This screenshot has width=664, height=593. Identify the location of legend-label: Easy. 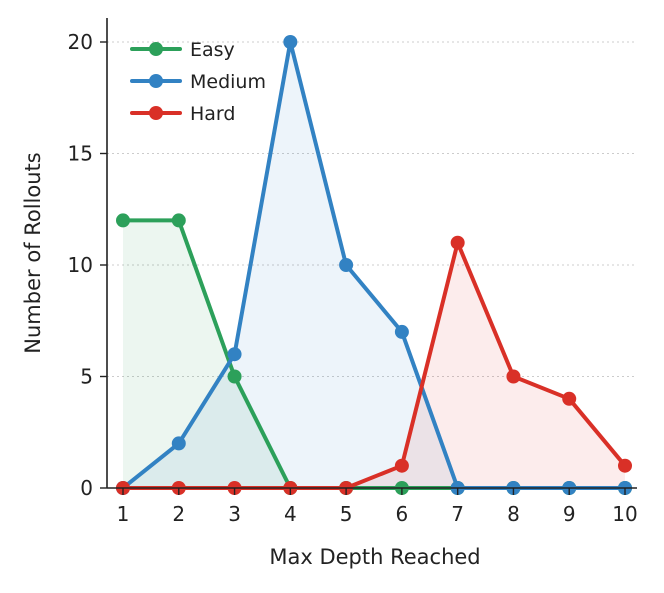
(212, 50).